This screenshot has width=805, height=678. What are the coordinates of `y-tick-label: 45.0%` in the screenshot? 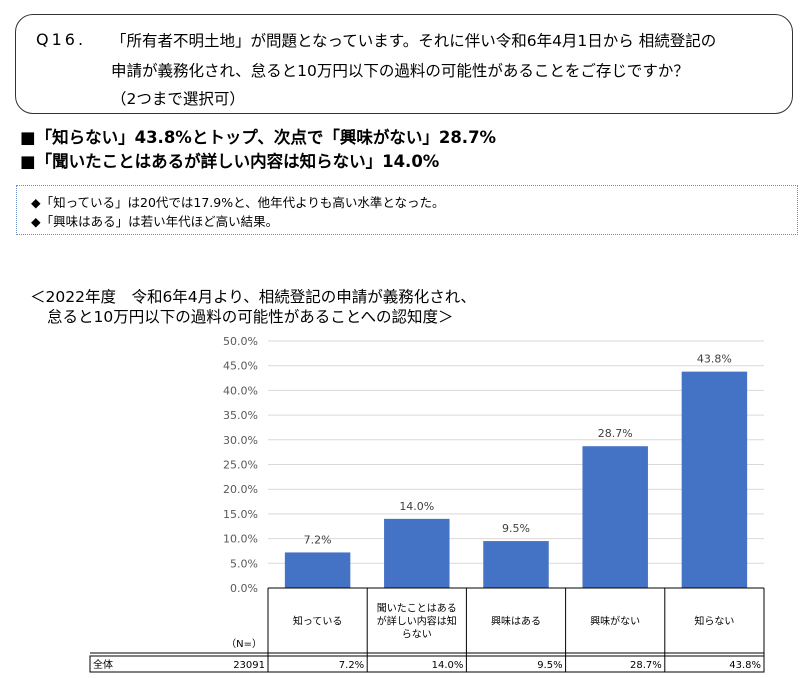 It's located at (240, 366).